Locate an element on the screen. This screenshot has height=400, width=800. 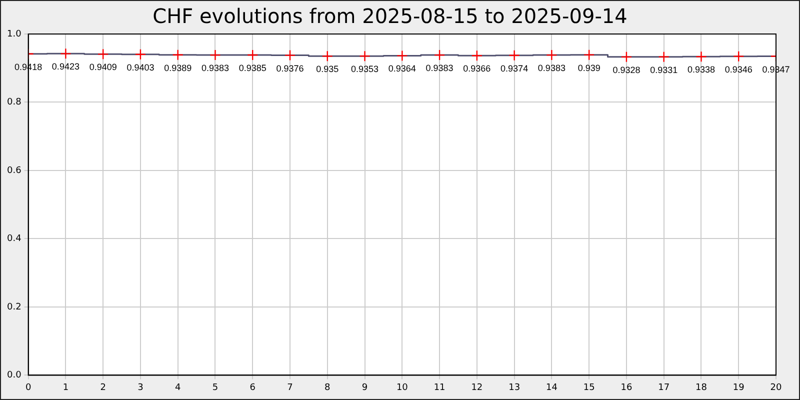
x-tick-label: 9 is located at coordinates (365, 387).